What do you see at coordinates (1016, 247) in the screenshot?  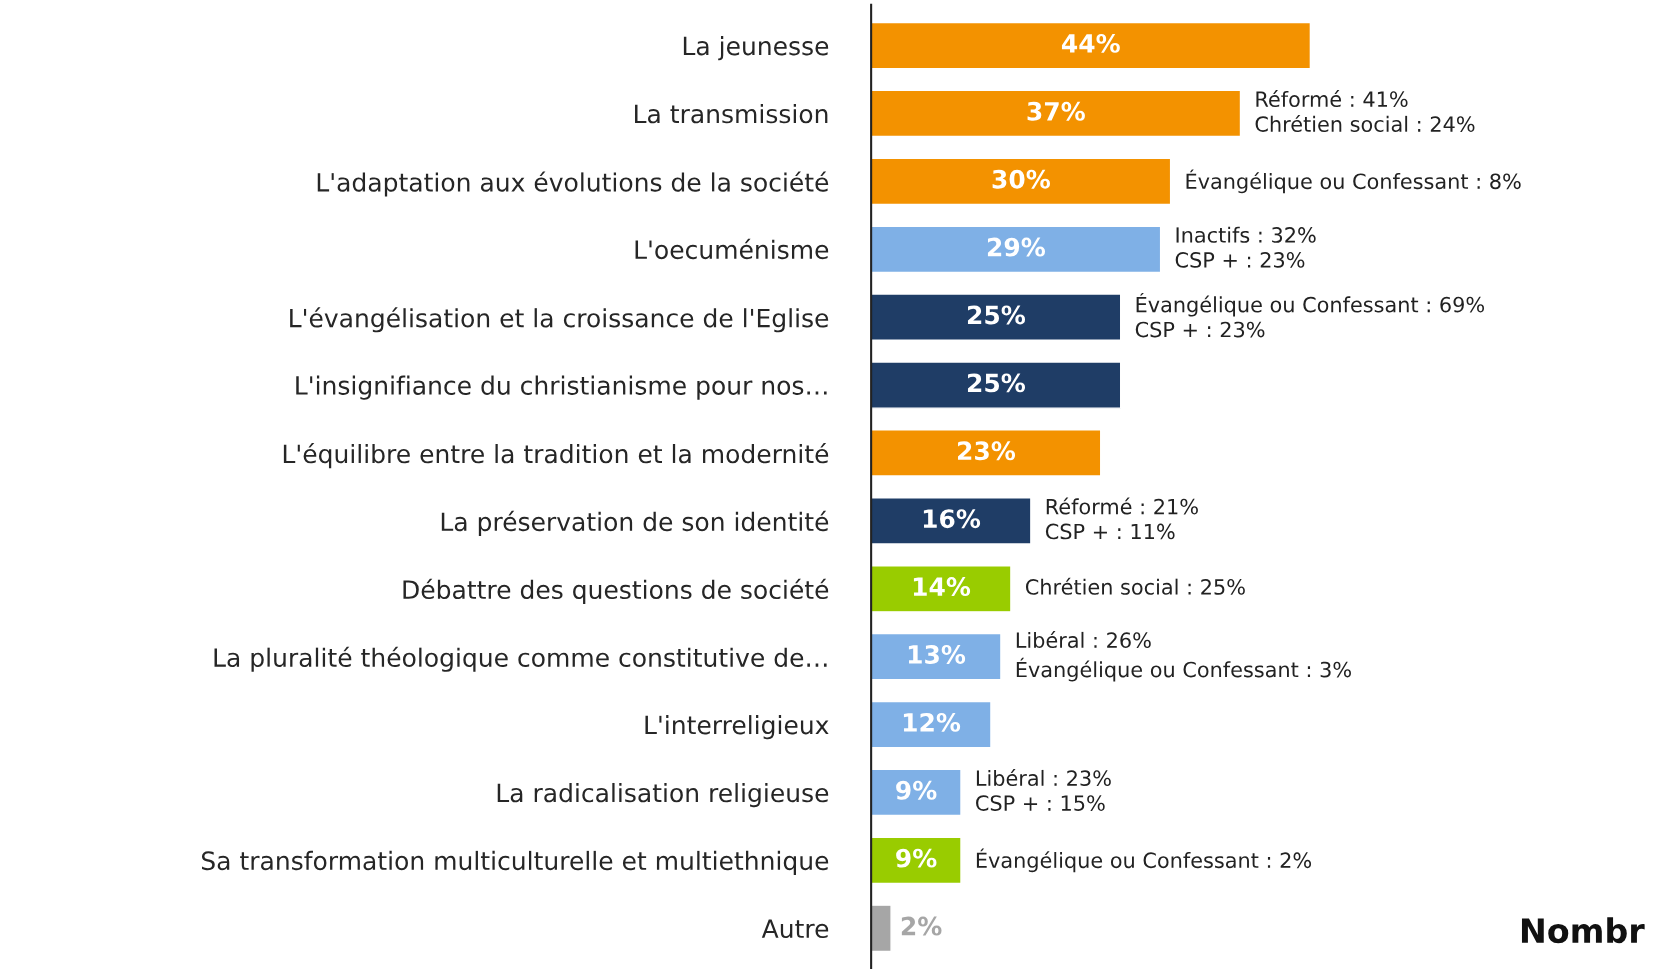 I see `data-label: 29%` at bounding box center [1016, 247].